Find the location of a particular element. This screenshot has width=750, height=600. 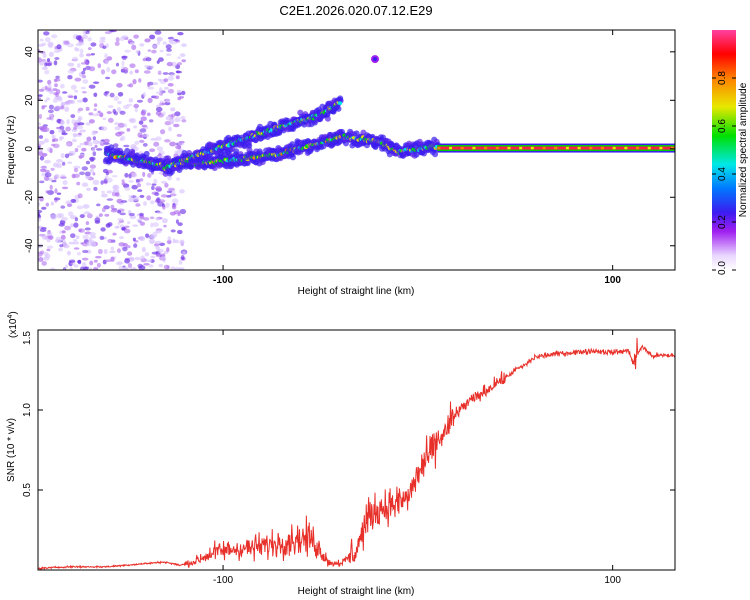

spectrogram-y-axis-label: Frequency (Hz) is located at coordinates (11, 150).